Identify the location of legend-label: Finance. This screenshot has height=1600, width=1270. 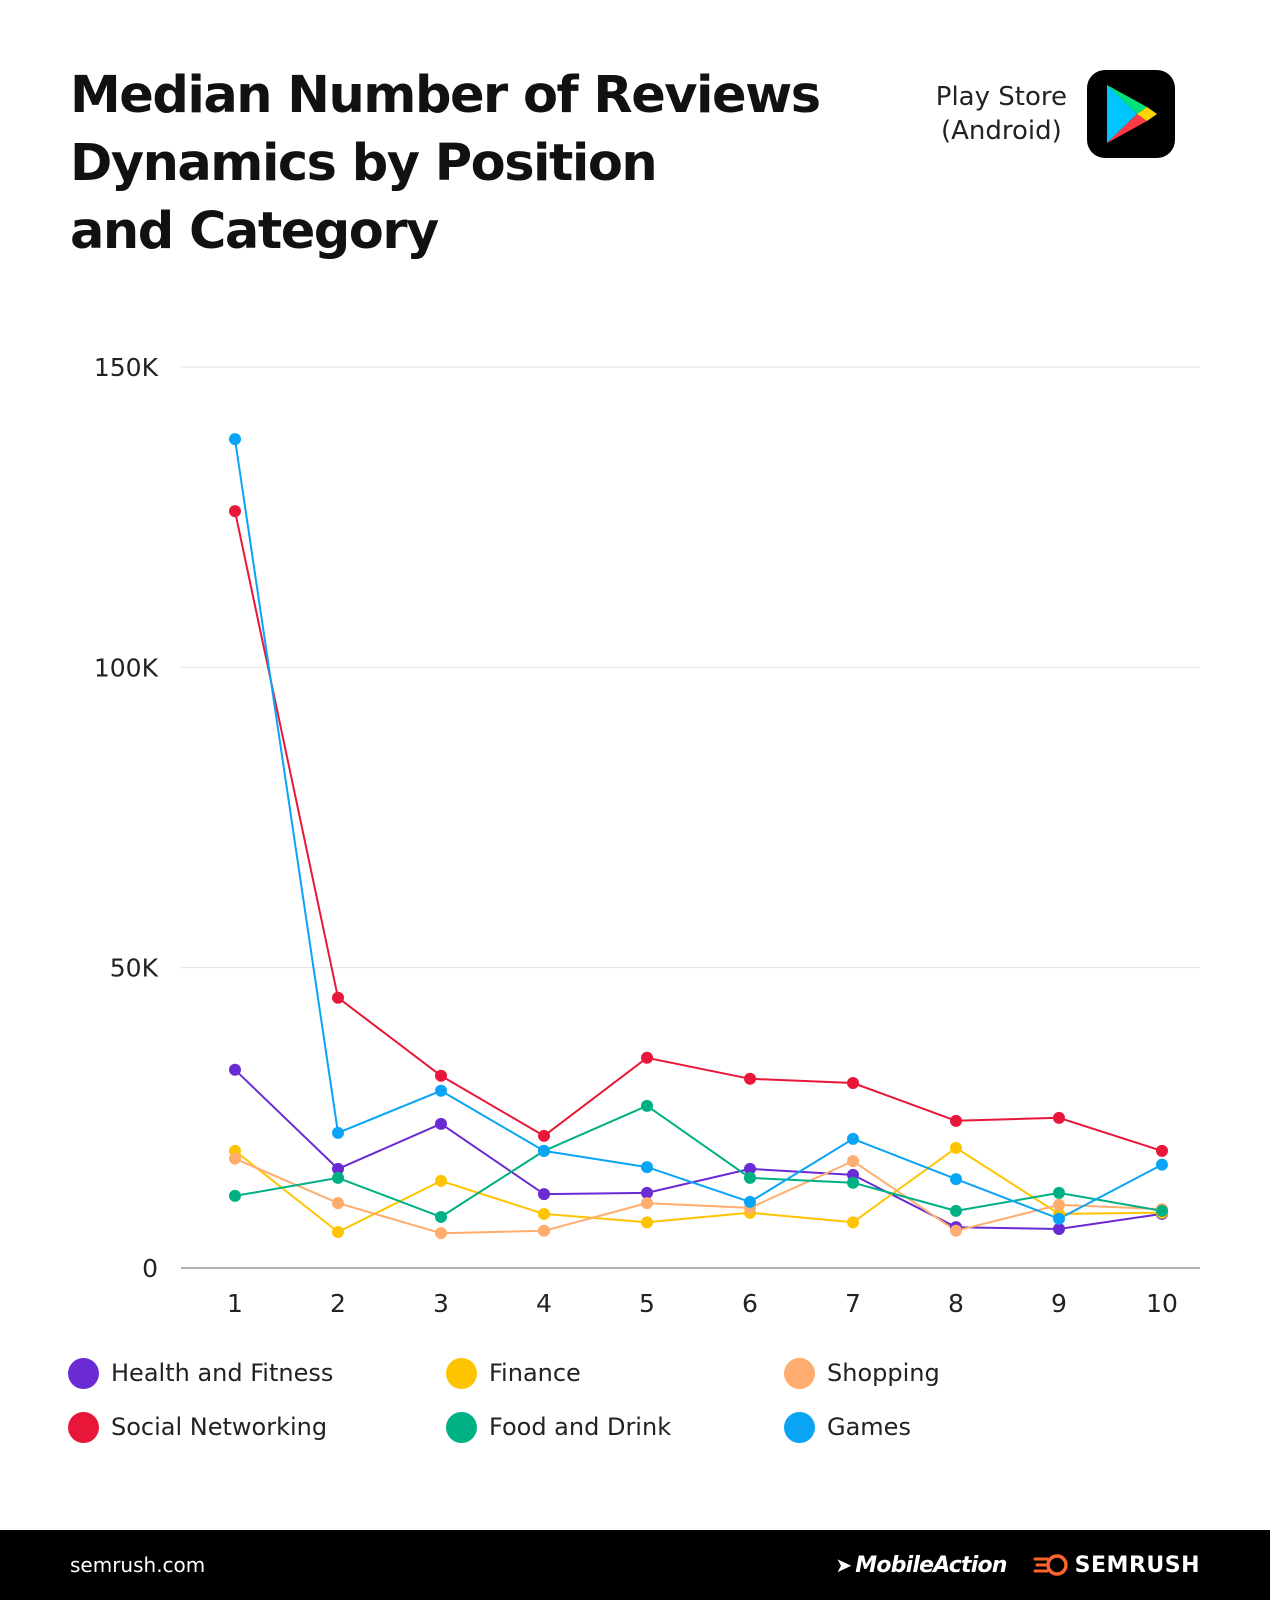
(535, 1373).